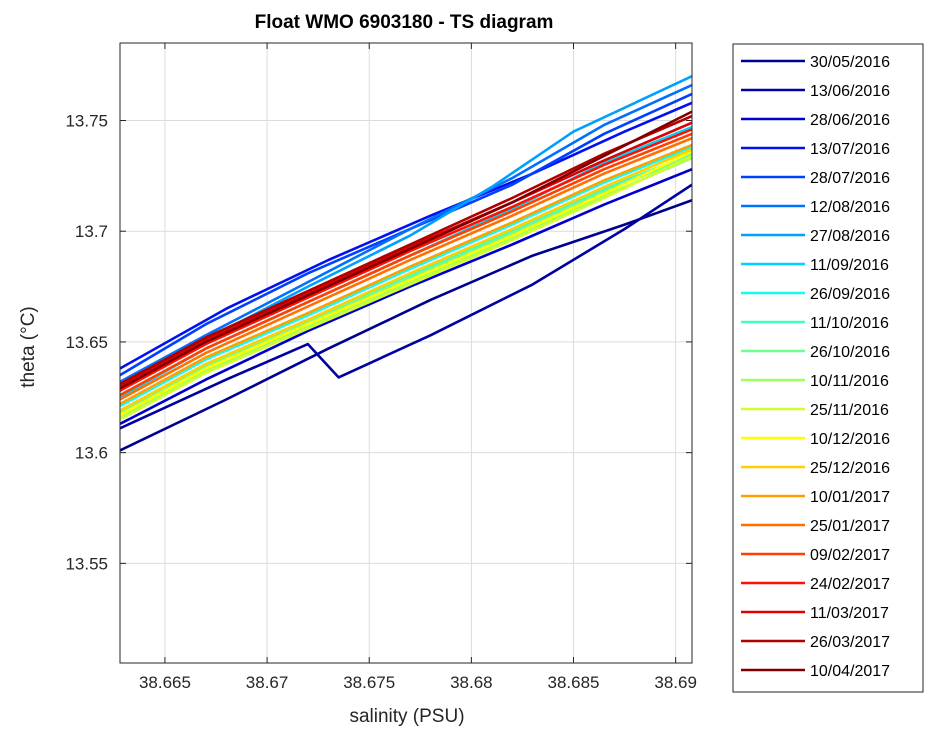  I want to click on legend-label-16: 25/01/2017, so click(850, 526).